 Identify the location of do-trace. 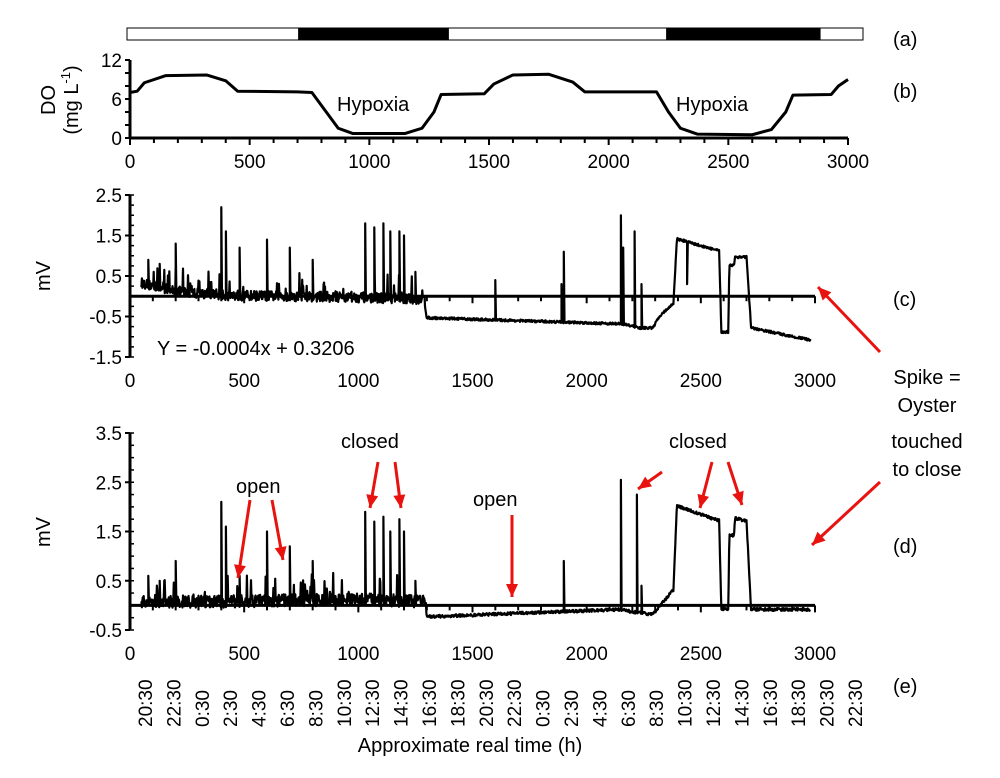
(489, 104).